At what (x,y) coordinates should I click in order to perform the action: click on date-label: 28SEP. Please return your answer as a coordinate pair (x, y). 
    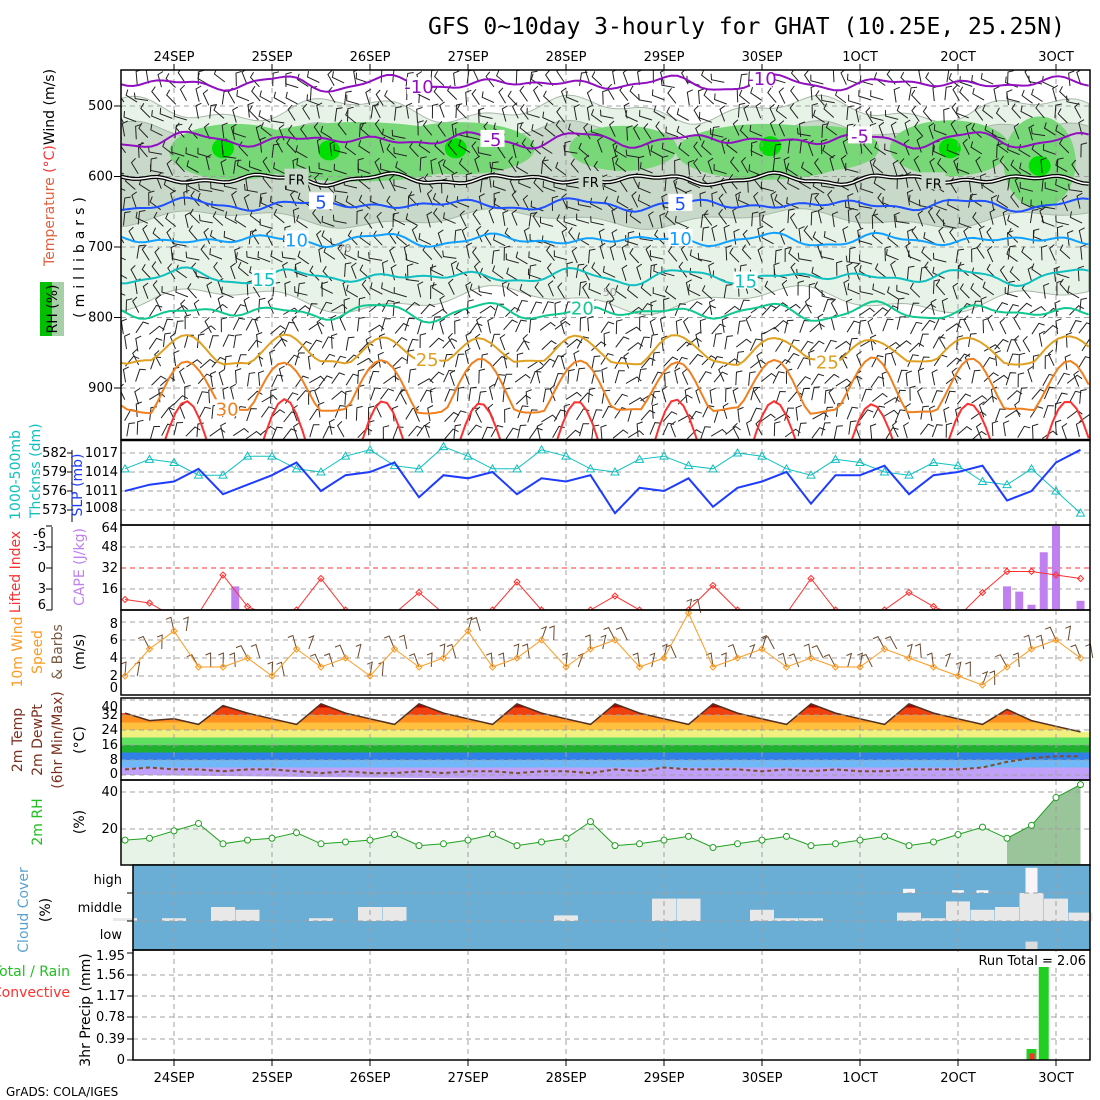
    Looking at the image, I should click on (566, 1078).